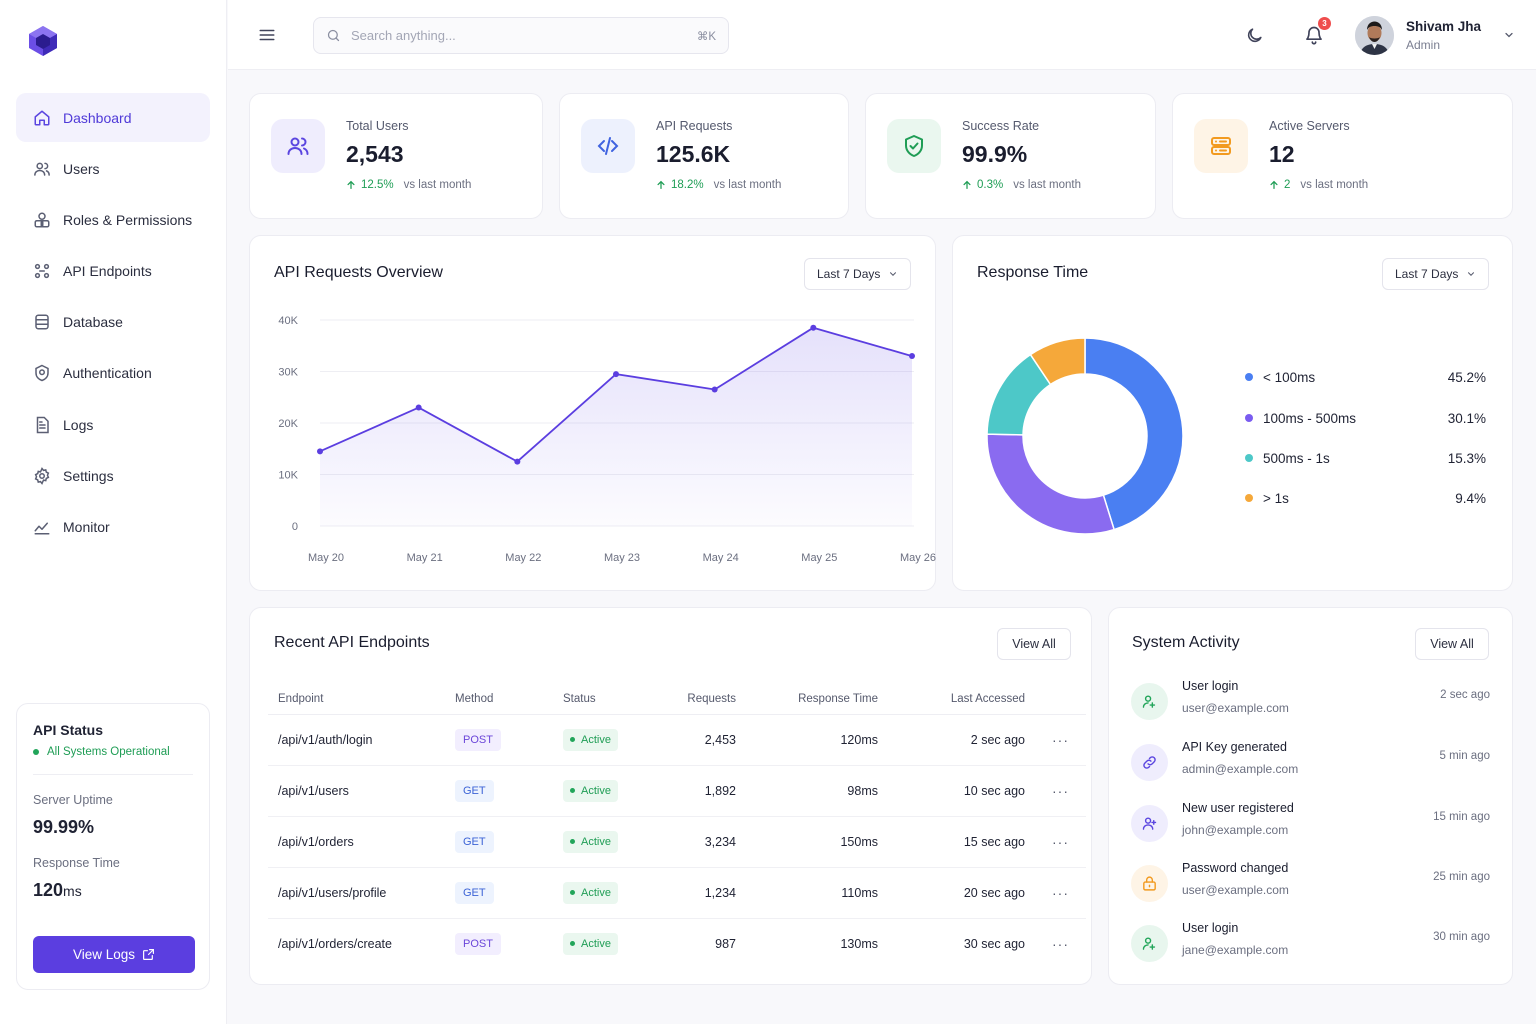  I want to click on sidebar-item-label: Authentication, so click(107, 373).